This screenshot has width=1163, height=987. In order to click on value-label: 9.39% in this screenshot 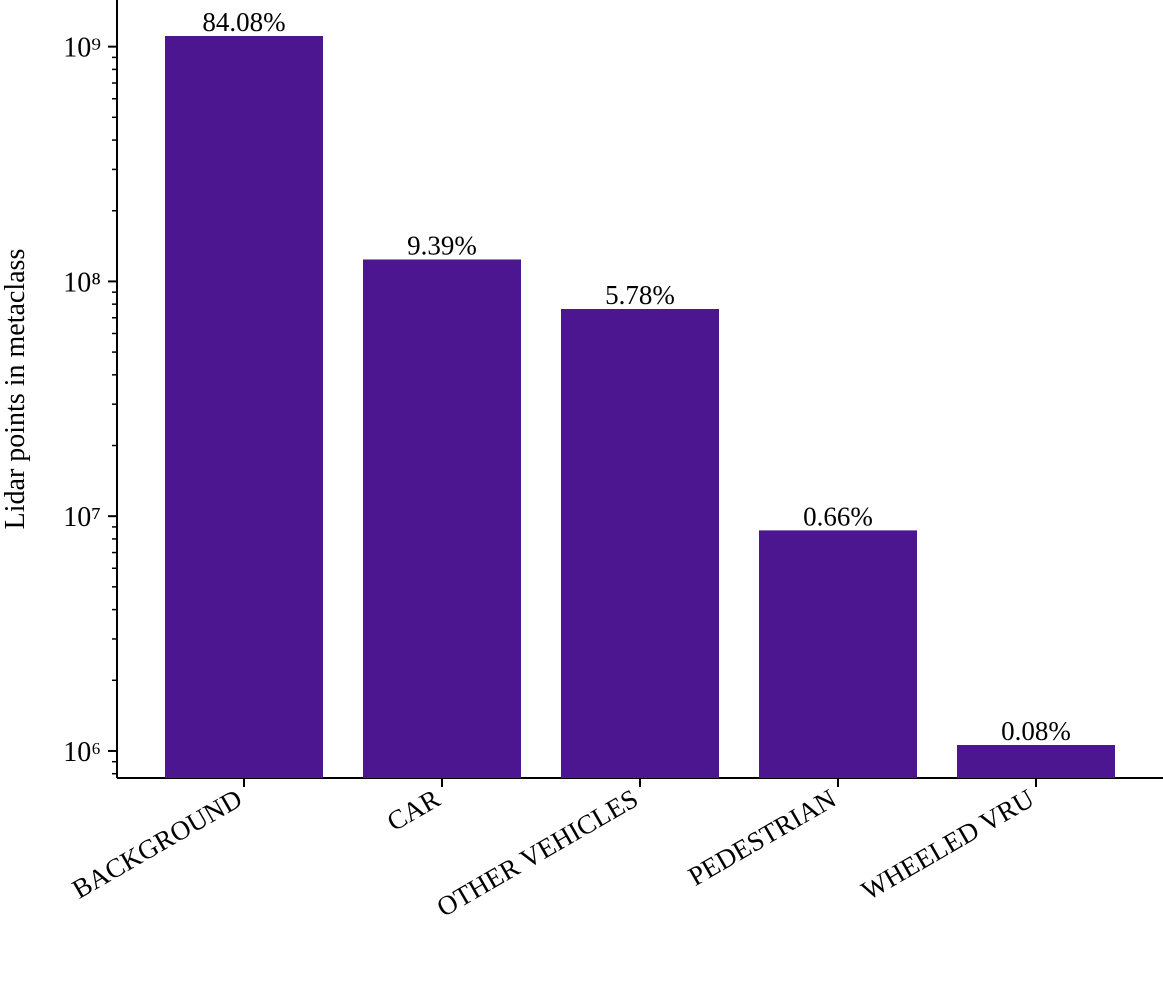, I will do `click(442, 245)`.